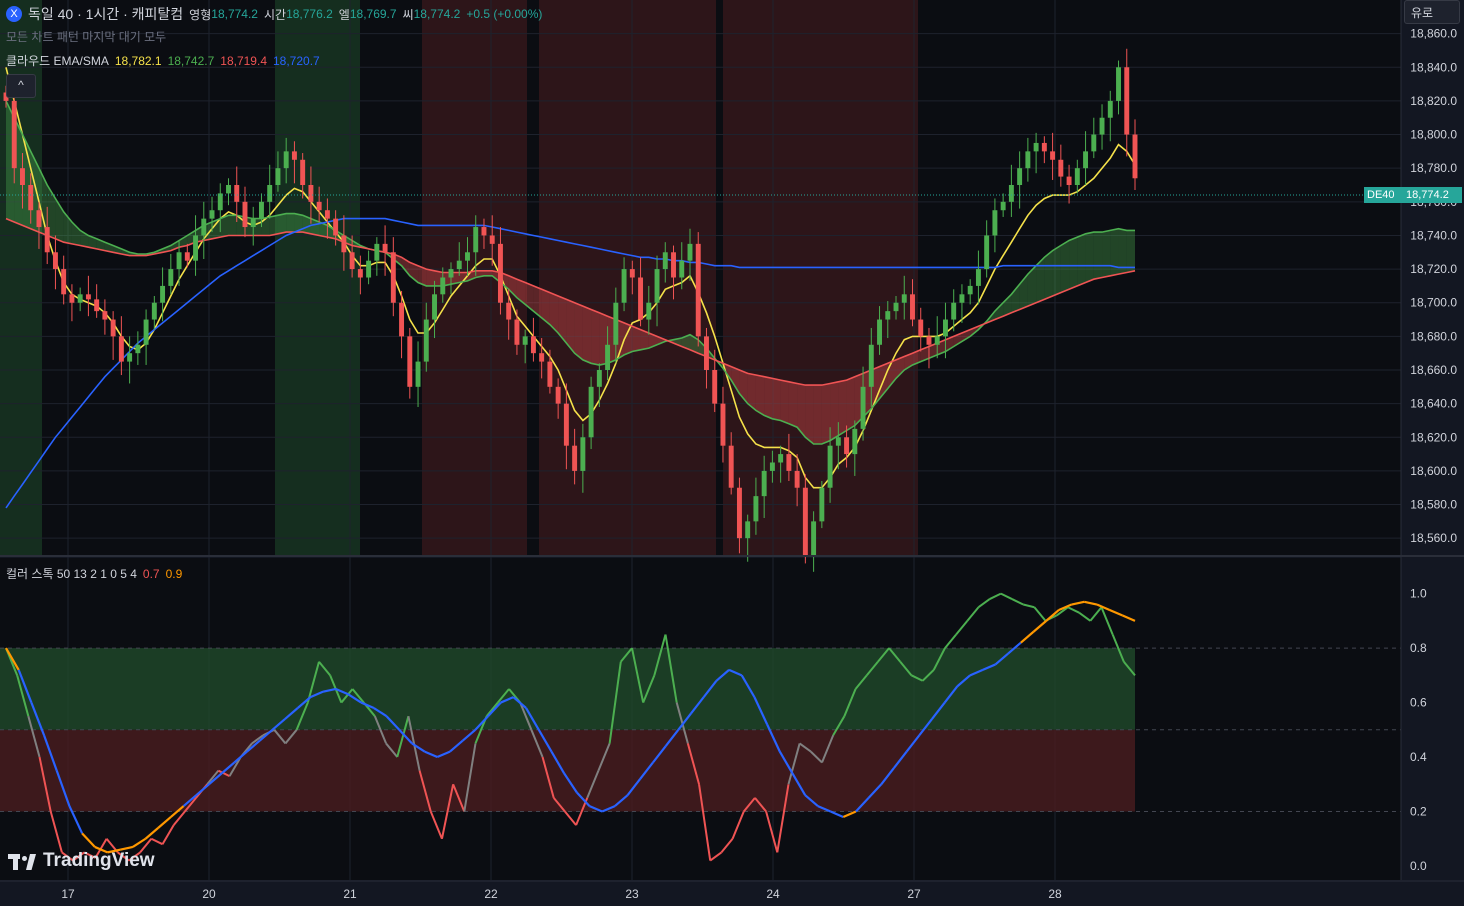 Image resolution: width=1464 pixels, height=906 pixels. Describe the element at coordinates (1418, 730) in the screenshot. I see `stoch-axis: 0.0 0.2 0.4 0.6 0.8 1.0` at that location.